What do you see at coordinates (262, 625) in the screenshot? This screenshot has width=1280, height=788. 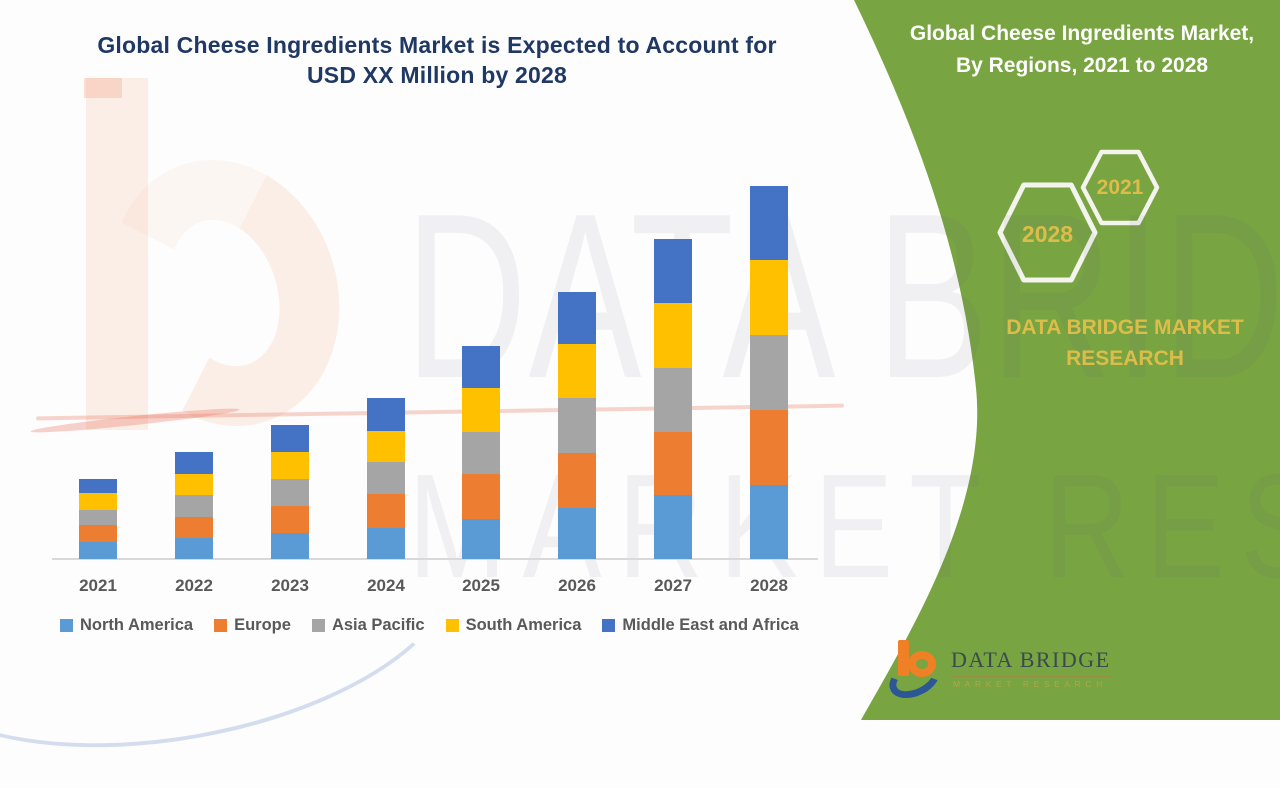 I see `legend-label: Europe` at bounding box center [262, 625].